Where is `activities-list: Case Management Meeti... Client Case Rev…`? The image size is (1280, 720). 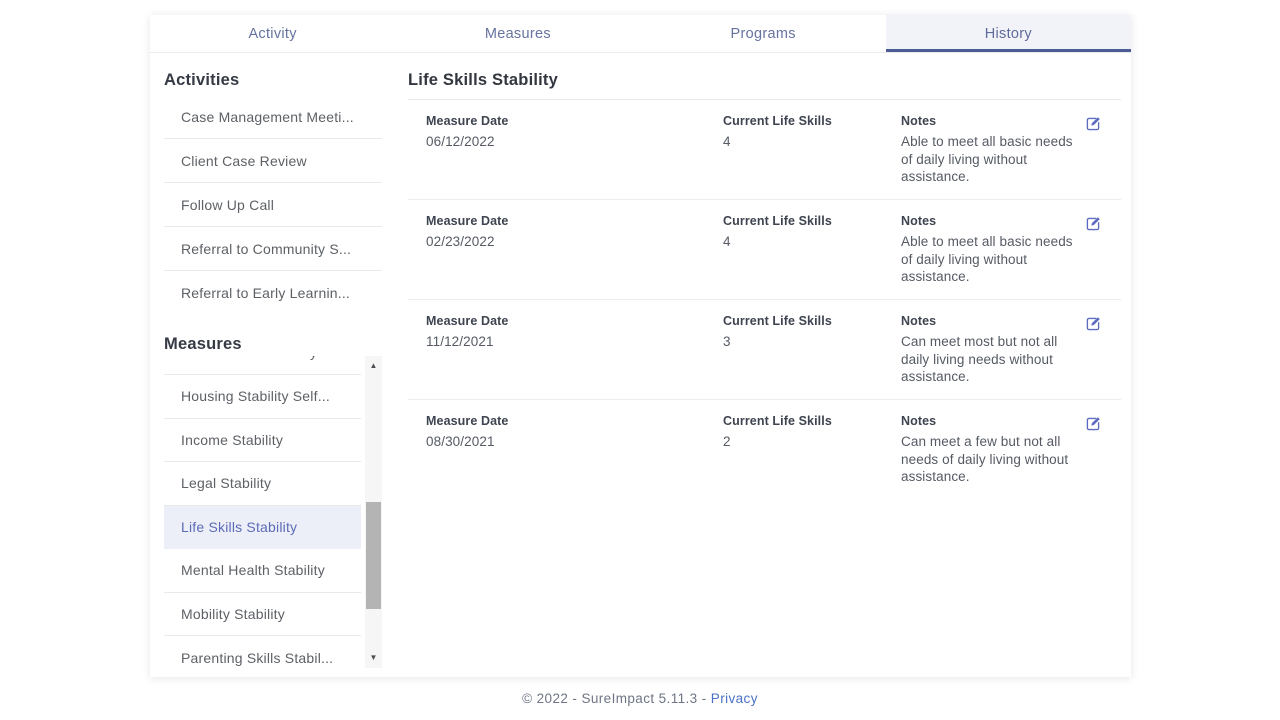
activities-list: Case Management Meeti... Client Case Rev… is located at coordinates (273, 205).